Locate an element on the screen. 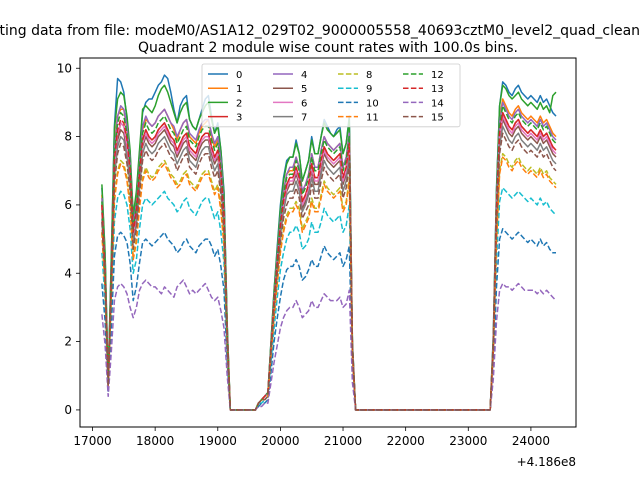  legend-label-13: 13 is located at coordinates (437, 89).